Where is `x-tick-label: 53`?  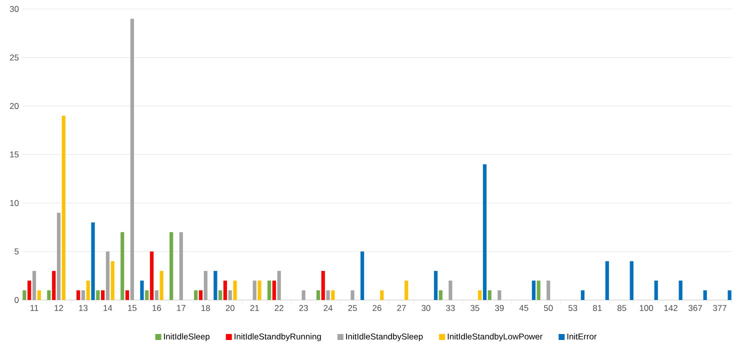 x-tick-label: 53 is located at coordinates (573, 308).